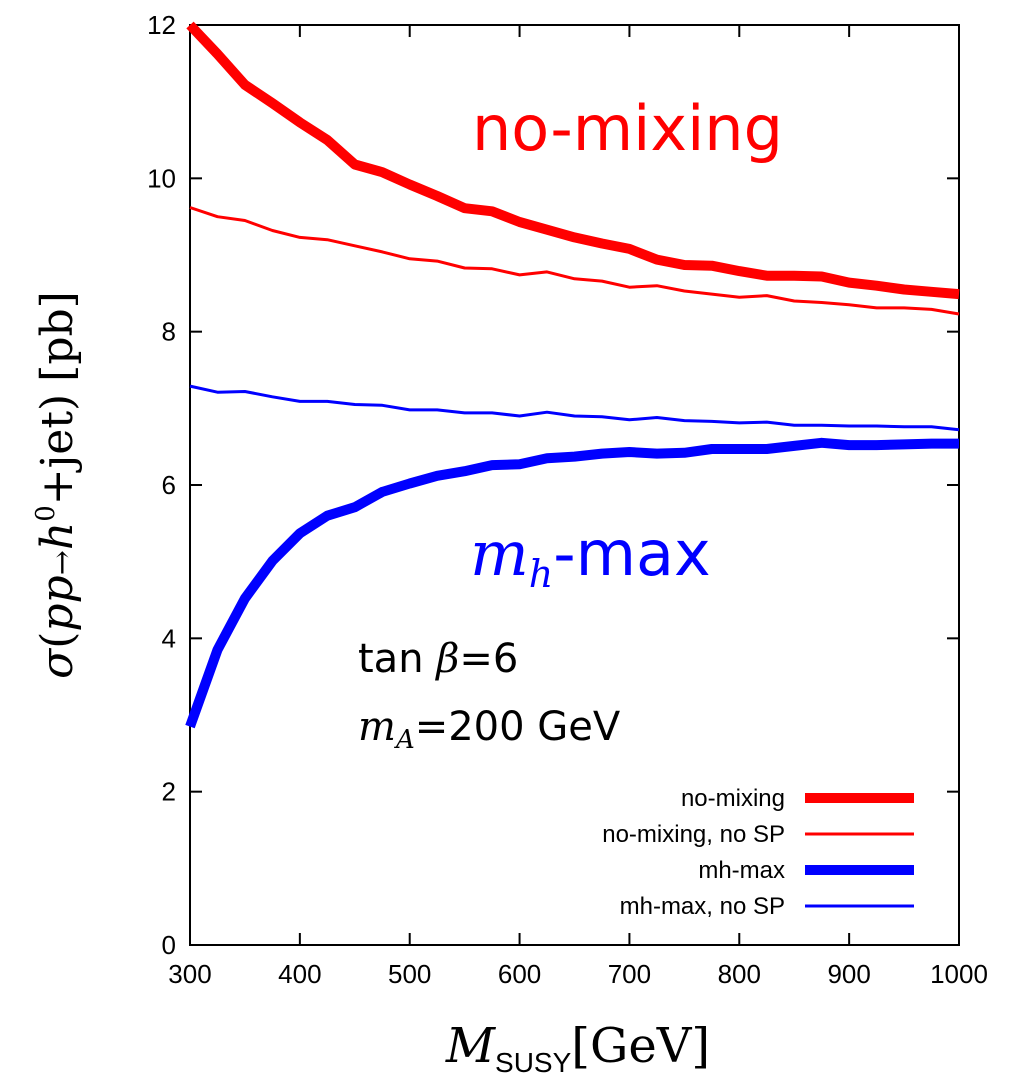 The image size is (1011, 1084). Describe the element at coordinates (741, 870) in the screenshot. I see `legend-label: mh-max` at that location.